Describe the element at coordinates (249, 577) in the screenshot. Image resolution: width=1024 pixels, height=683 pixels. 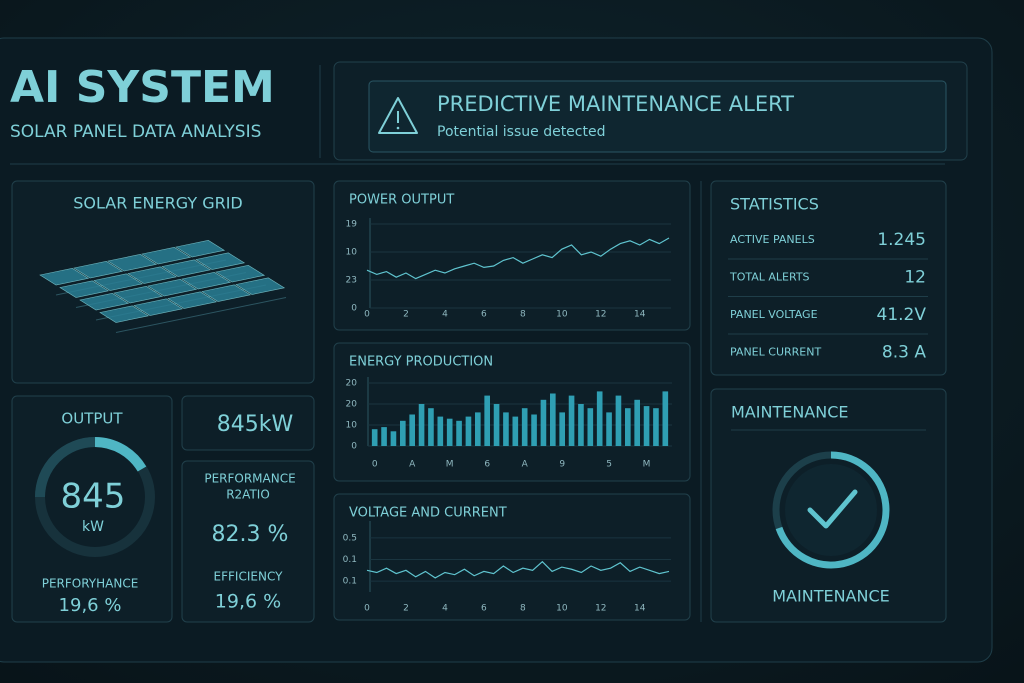
I see `efficiency-label: EFFICIENCY` at that location.